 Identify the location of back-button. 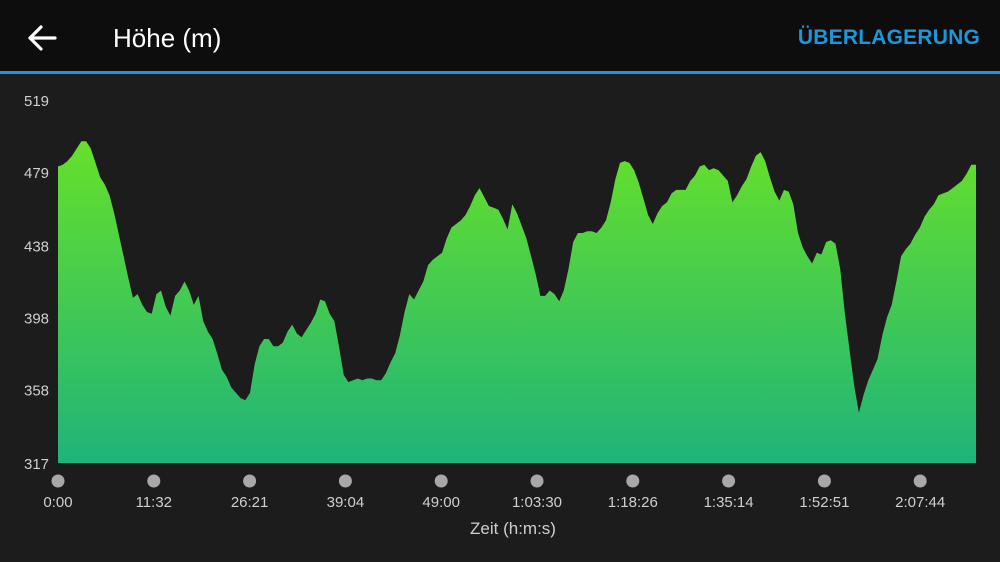
(44, 38).